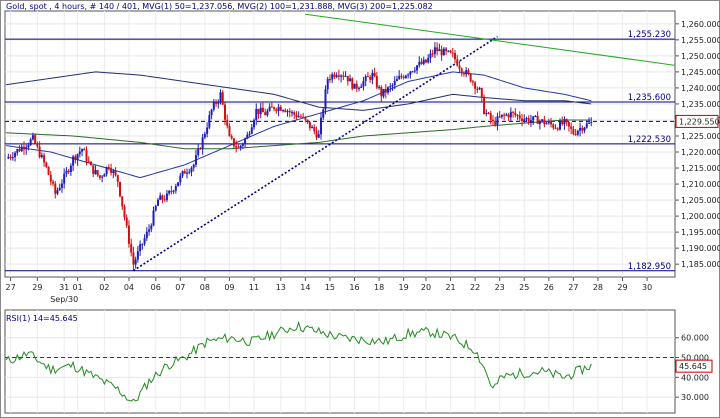 This screenshot has height=418, width=720. What do you see at coordinates (700, 72) in the screenshot?
I see `price-tick-label: 1,245.000` at bounding box center [700, 72].